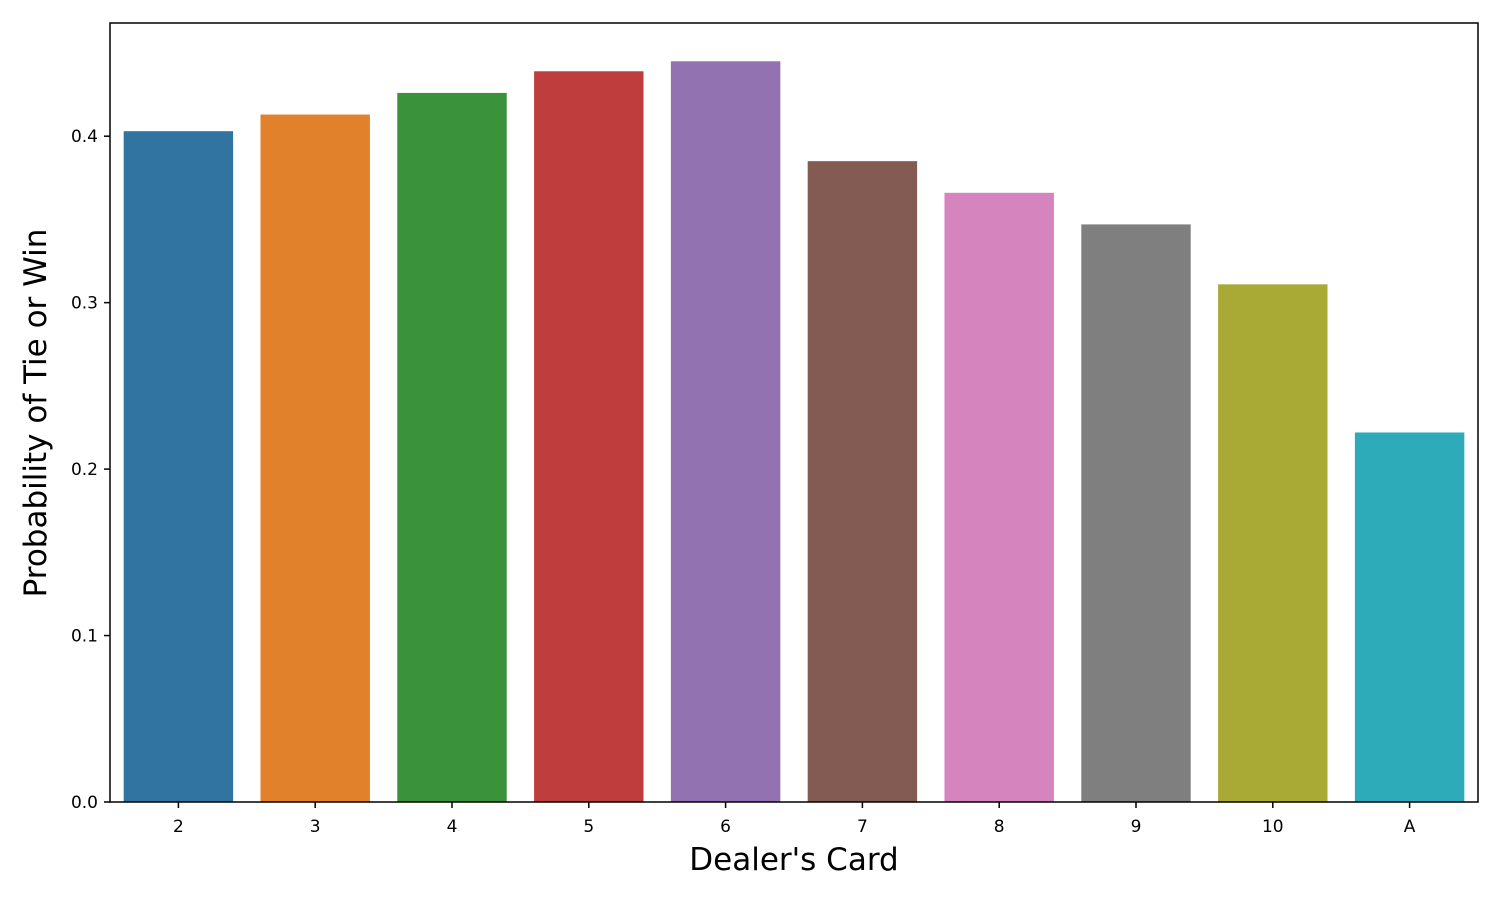  I want to click on y-tick-label: 0.4, so click(84, 137).